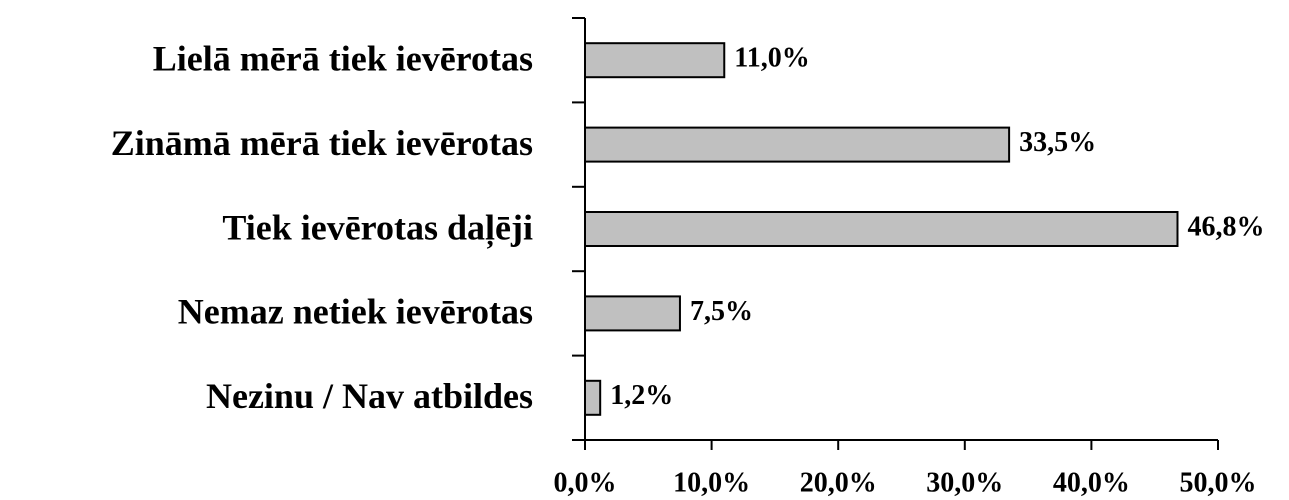  Describe the element at coordinates (322, 143) in the screenshot. I see `category-label: Zināmā mērā tiek ievērotas` at that location.